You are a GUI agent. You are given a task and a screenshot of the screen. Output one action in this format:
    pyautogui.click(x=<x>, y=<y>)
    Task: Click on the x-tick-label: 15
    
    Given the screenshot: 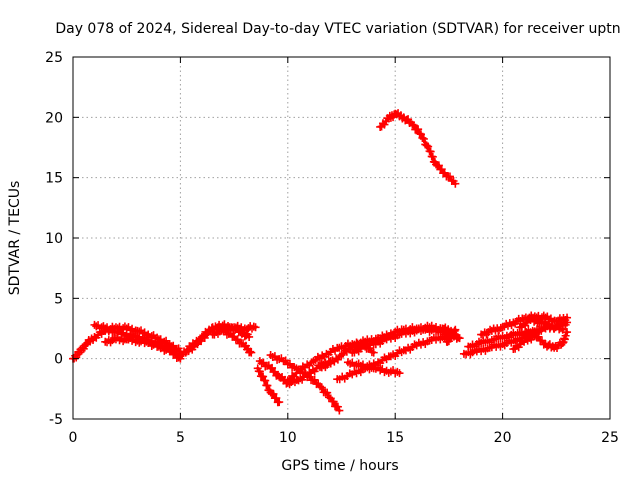 What is the action you would take?
    pyautogui.click(x=395, y=438)
    